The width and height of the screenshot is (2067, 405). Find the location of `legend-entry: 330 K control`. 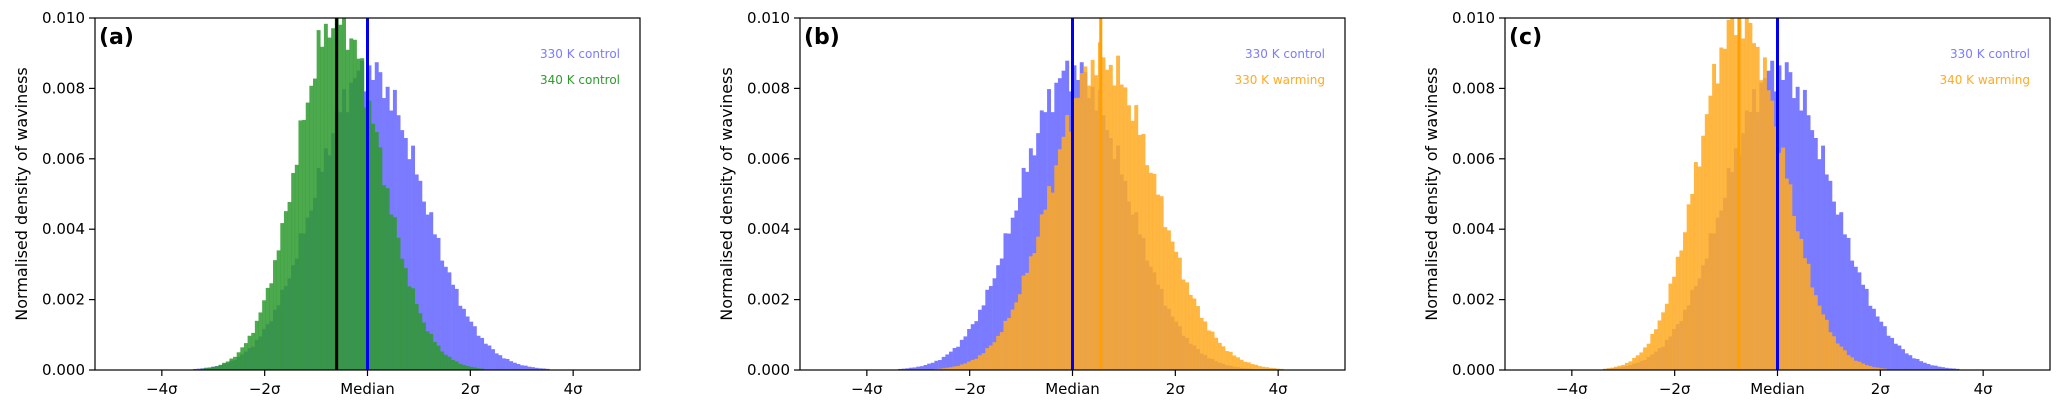

legend-entry: 330 K control is located at coordinates (580, 54).